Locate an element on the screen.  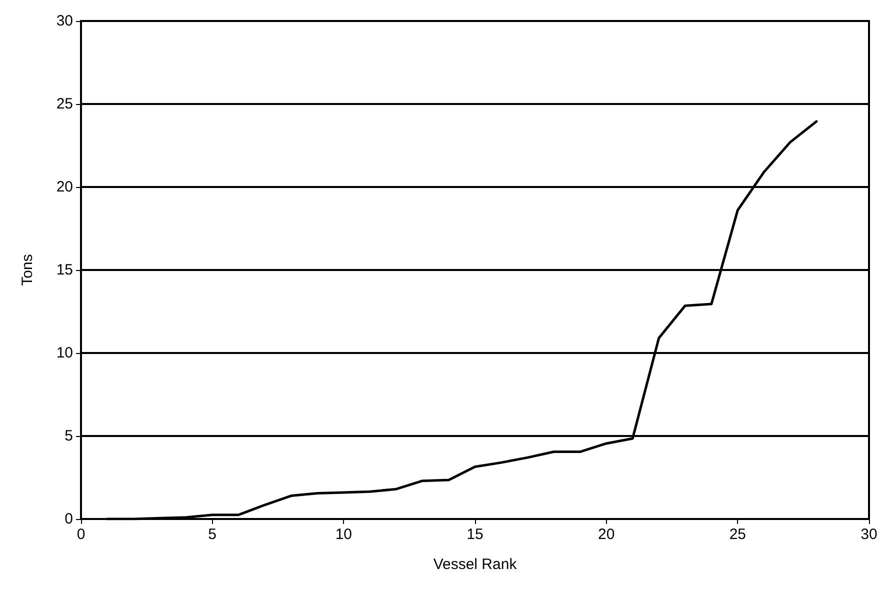
y-tick-label: 30 is located at coordinates (64, 21).